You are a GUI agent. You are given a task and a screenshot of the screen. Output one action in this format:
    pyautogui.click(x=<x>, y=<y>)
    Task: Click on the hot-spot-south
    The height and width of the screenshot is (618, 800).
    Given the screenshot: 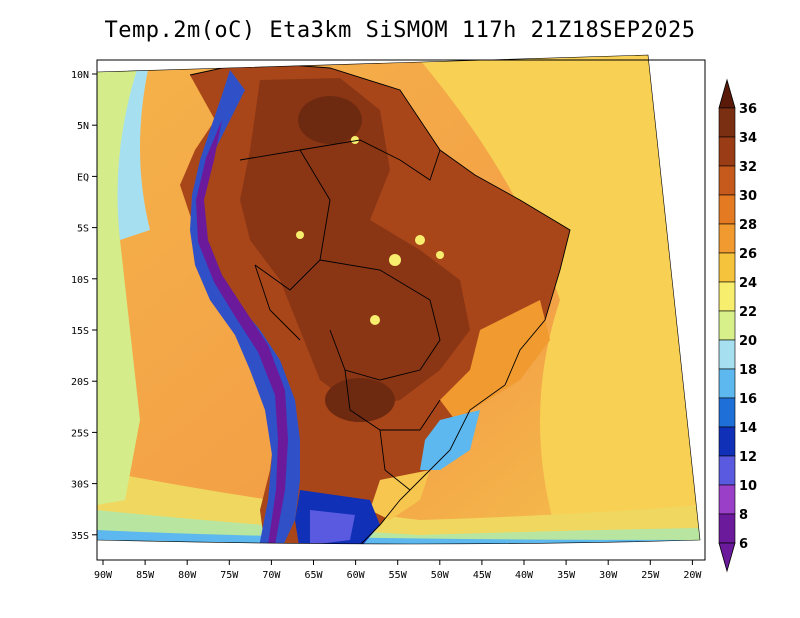 What is the action you would take?
    pyautogui.click(x=360, y=400)
    